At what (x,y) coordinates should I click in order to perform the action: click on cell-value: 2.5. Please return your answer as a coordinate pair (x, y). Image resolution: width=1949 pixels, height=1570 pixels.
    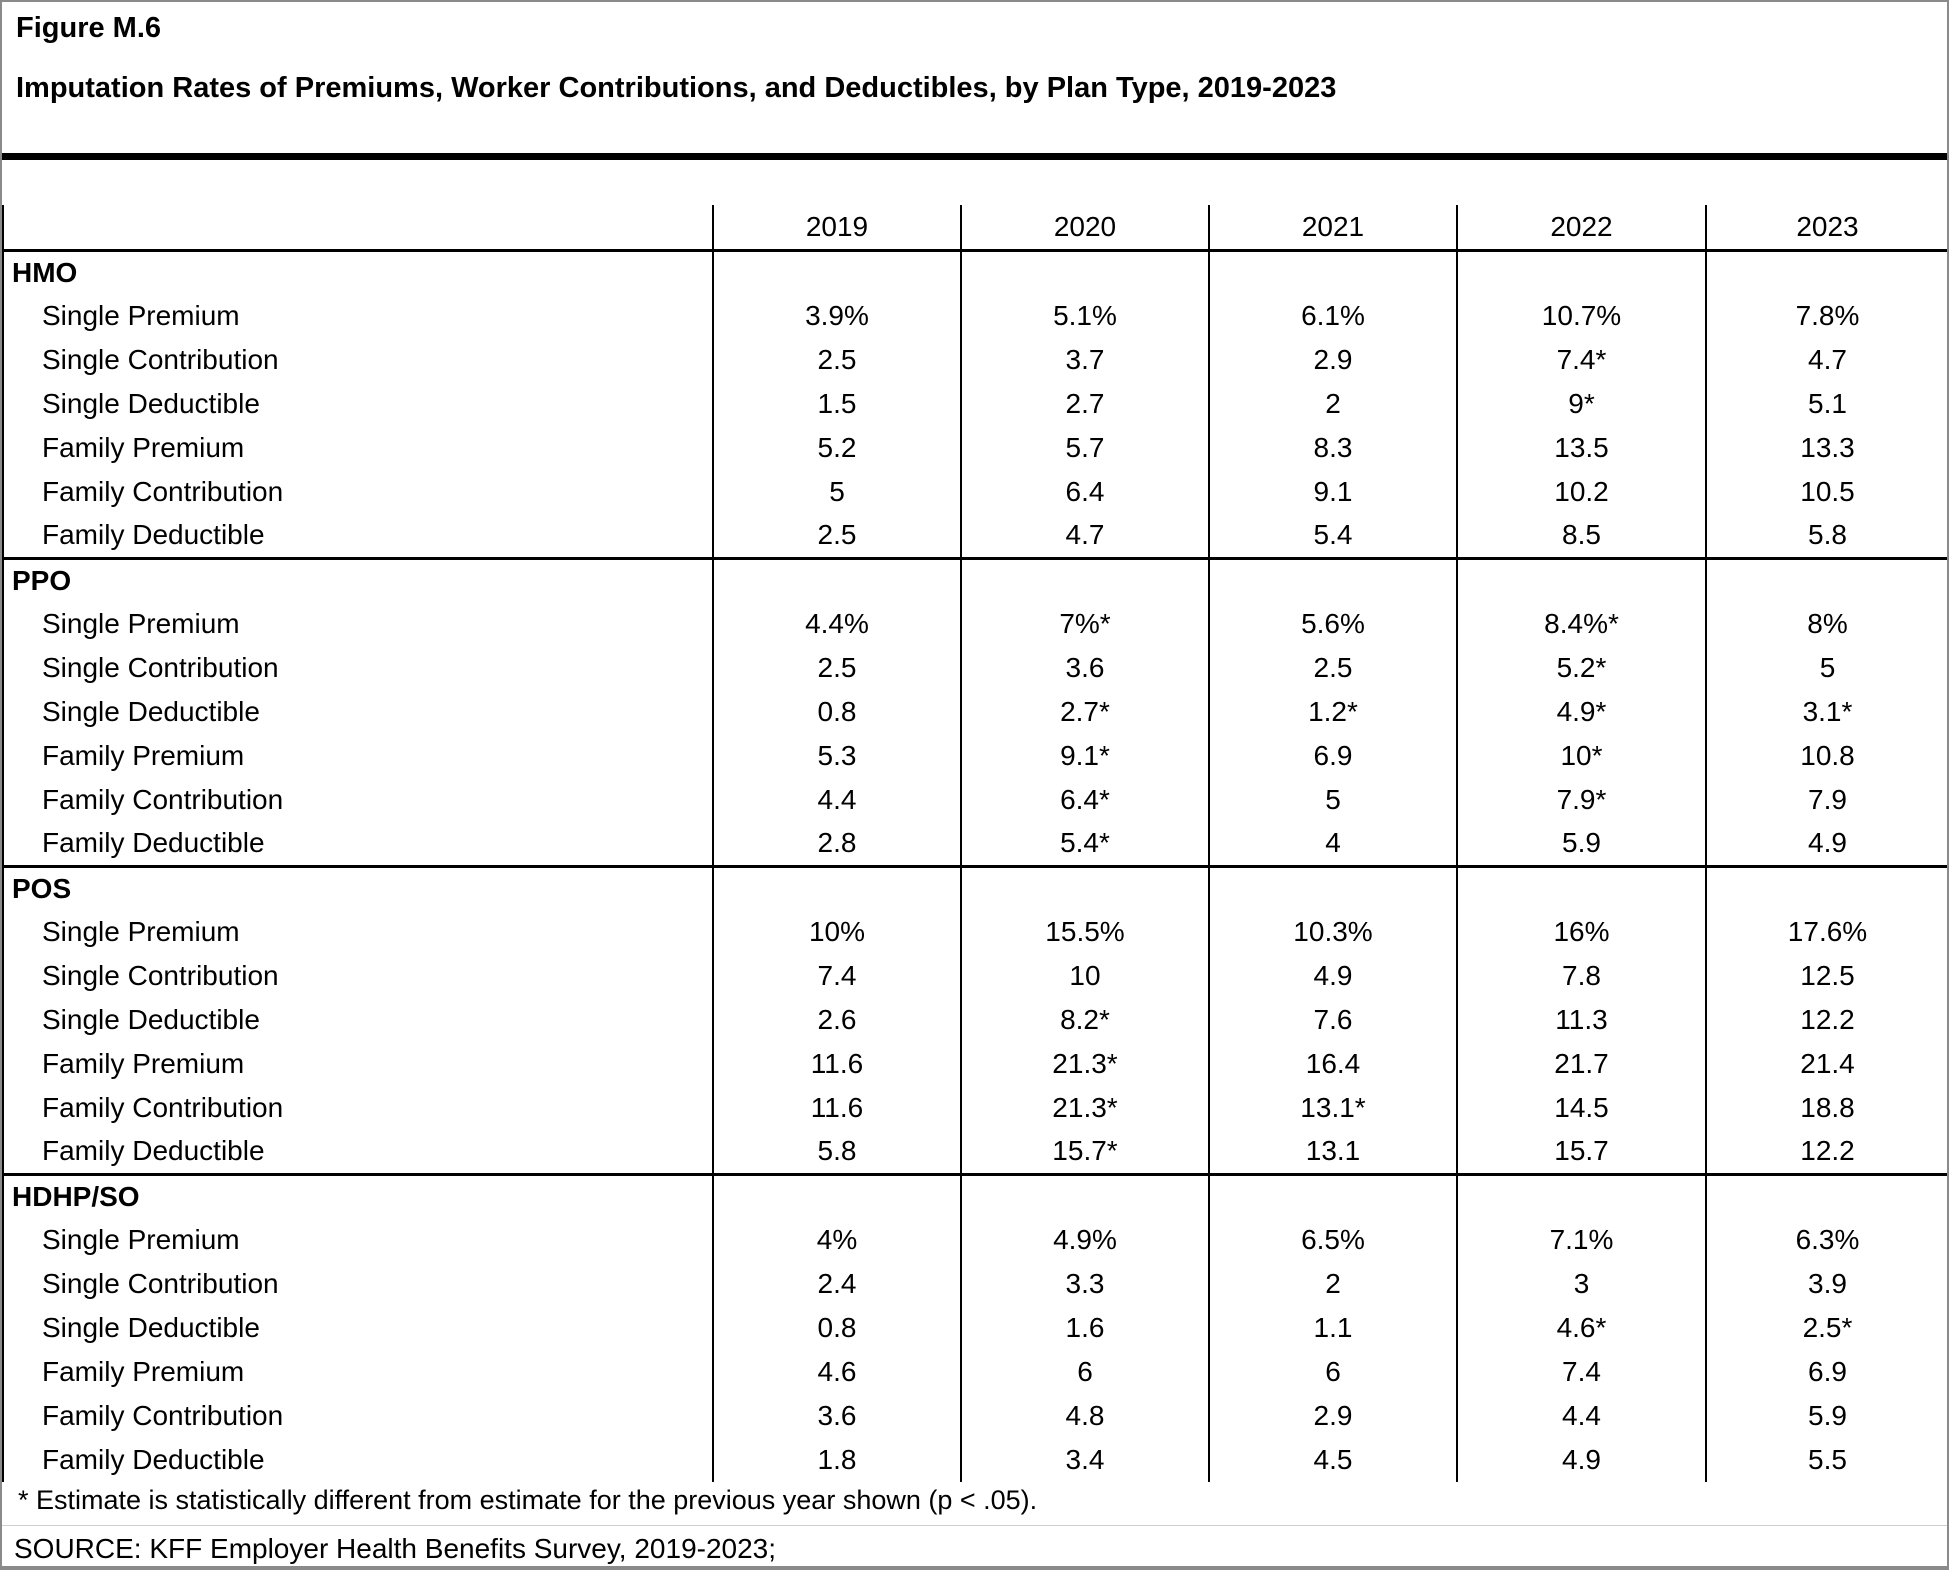
    Looking at the image, I should click on (836, 668).